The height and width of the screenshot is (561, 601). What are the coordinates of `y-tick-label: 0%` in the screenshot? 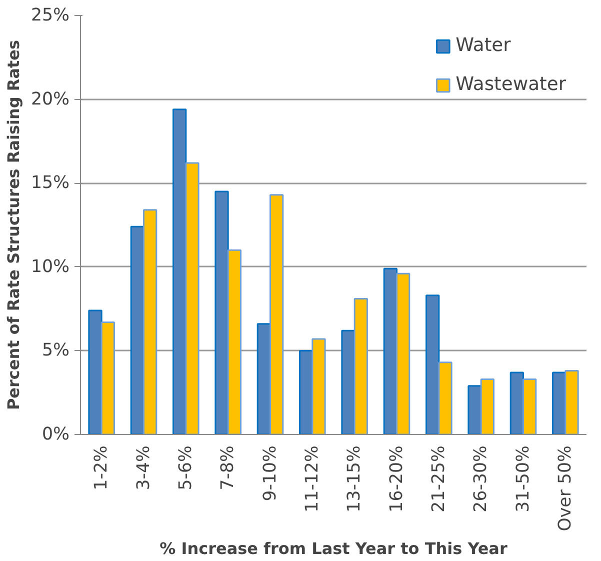 It's located at (56, 434).